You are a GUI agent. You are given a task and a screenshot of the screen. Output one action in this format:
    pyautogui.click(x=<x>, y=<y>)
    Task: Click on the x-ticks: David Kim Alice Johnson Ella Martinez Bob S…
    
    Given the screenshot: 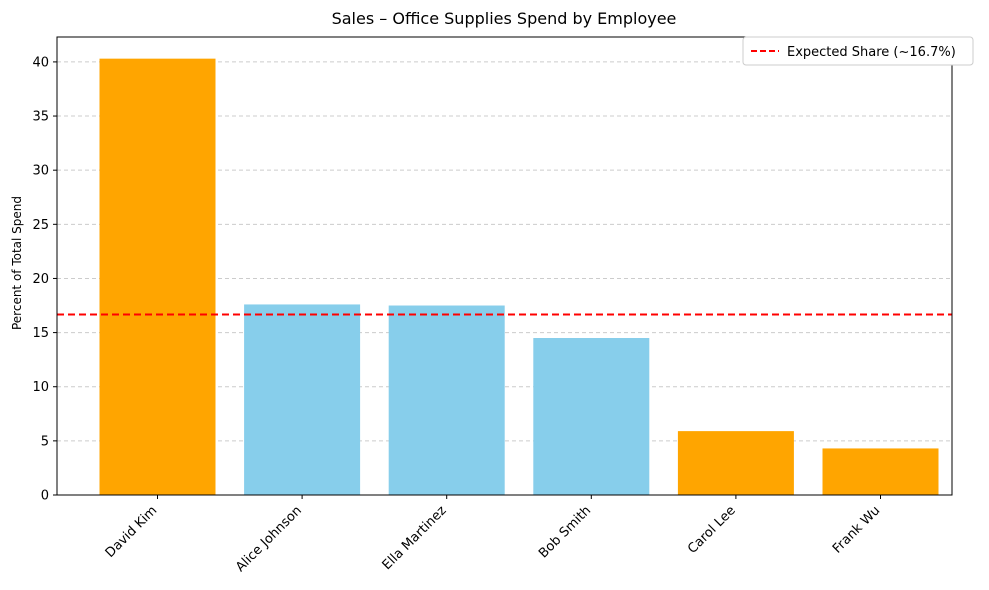 What is the action you would take?
    pyautogui.click(x=493, y=535)
    